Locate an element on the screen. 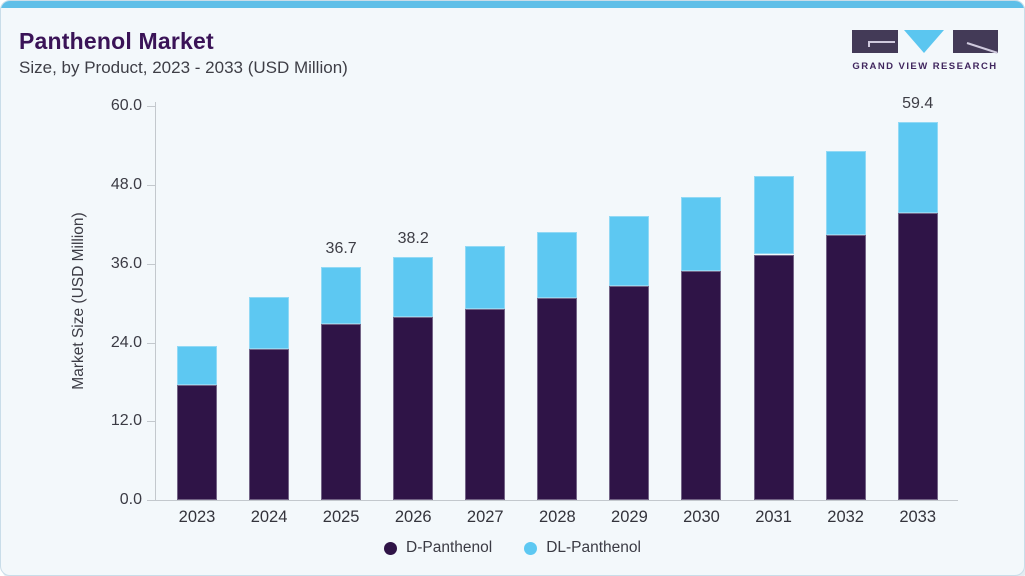  bar-segment-d-panthenol-2030 is located at coordinates (701, 385).